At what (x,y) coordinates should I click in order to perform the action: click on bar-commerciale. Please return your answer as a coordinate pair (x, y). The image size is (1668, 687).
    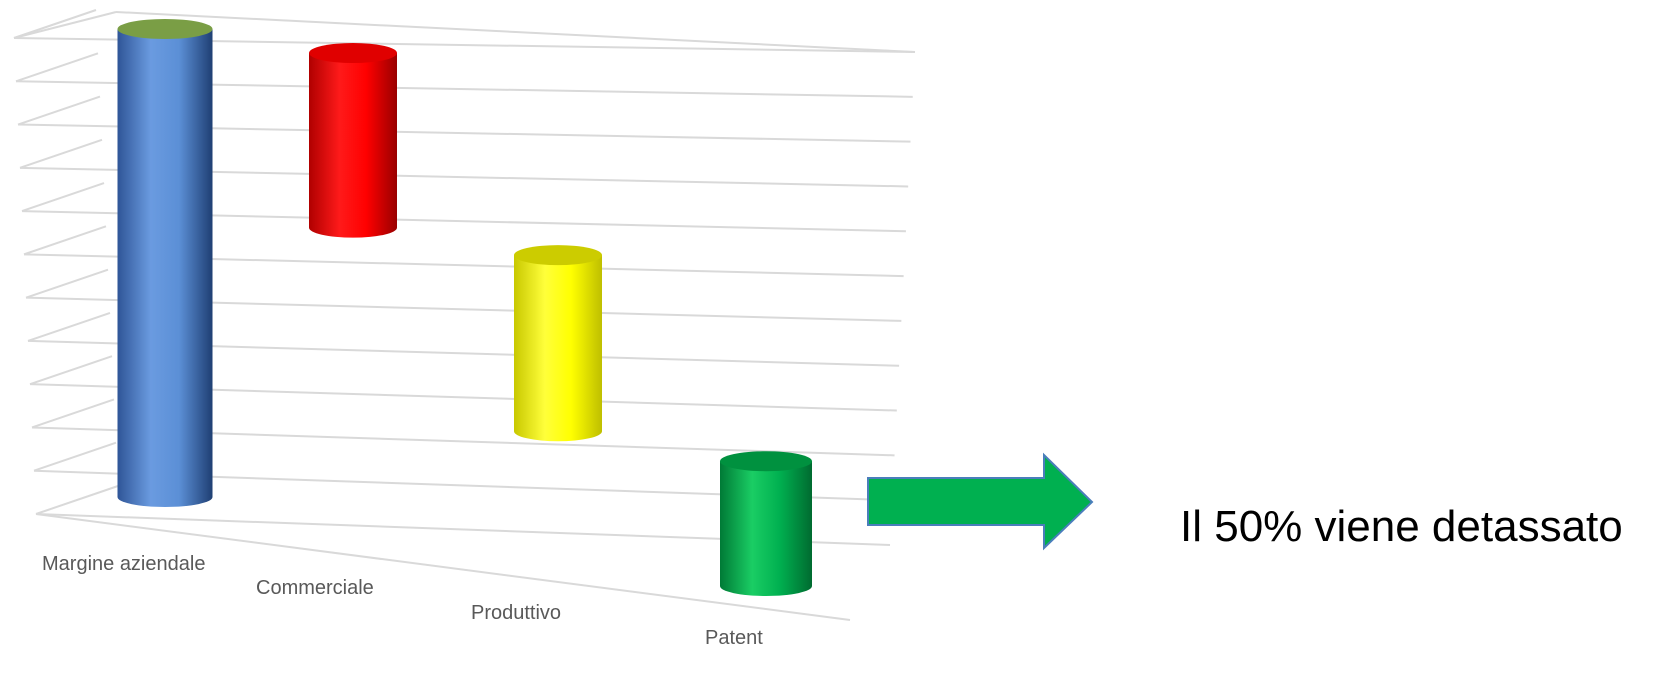
    Looking at the image, I should click on (353, 140).